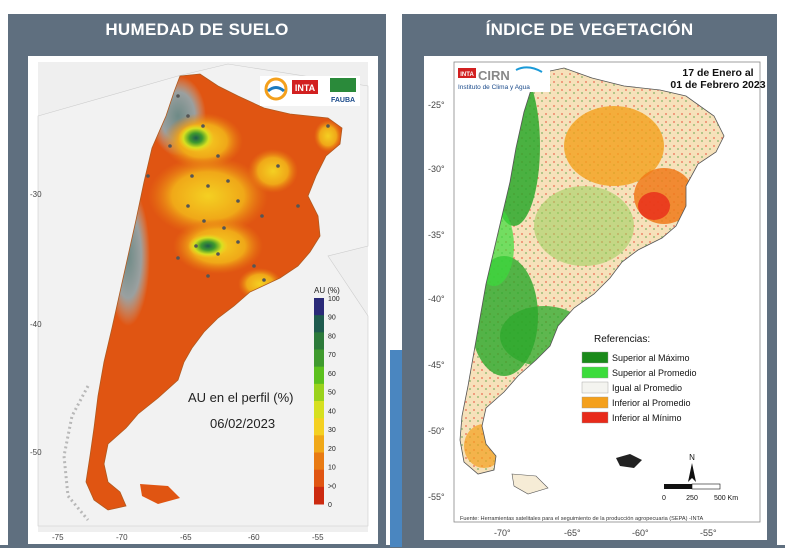 The height and width of the screenshot is (555, 785). Describe the element at coordinates (240, 397) in the screenshot. I see `map-label: AU en el perfil (%)` at that location.